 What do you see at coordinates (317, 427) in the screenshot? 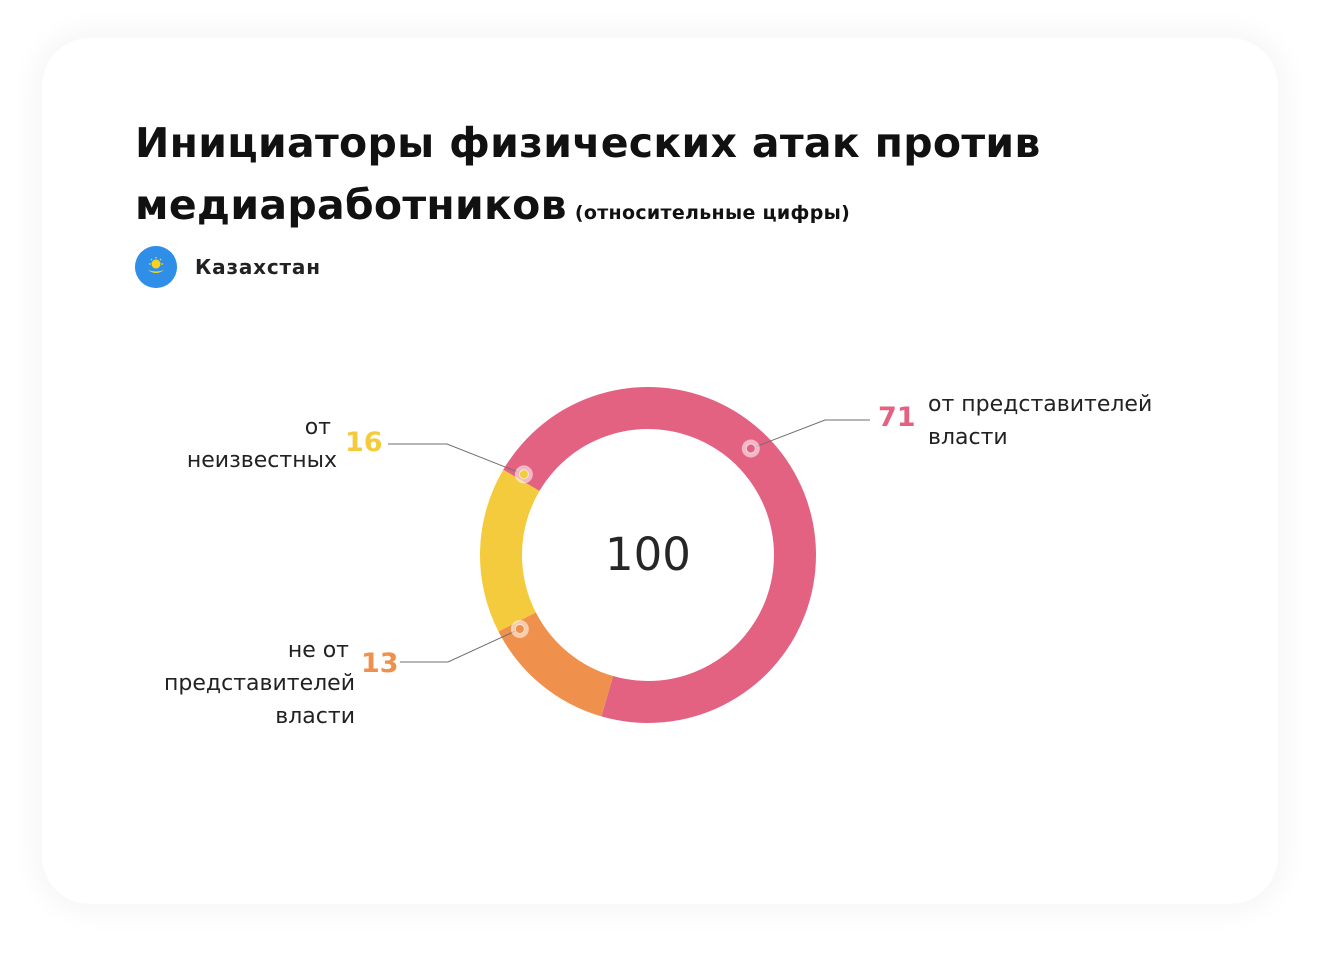
I see `slice-label-unknown-line1: от` at bounding box center [317, 427].